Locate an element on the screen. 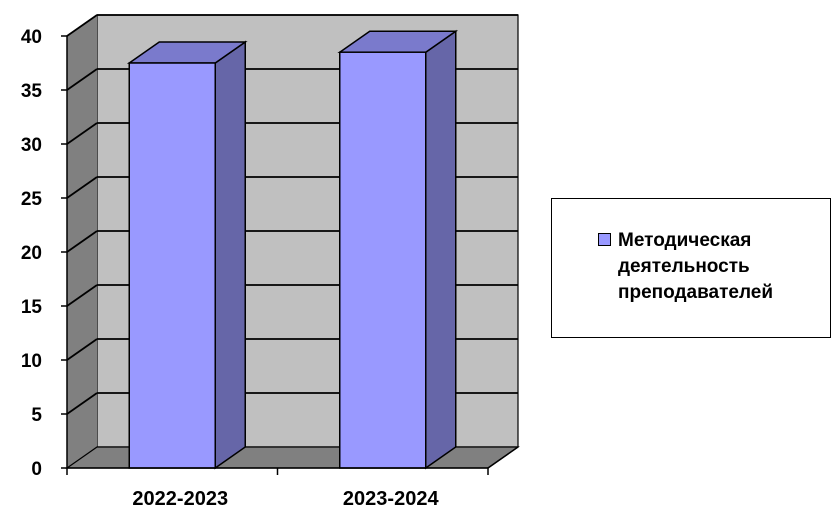 This screenshot has height=515, width=834. legend: Методическая деятельность преподавателей is located at coordinates (691, 268).